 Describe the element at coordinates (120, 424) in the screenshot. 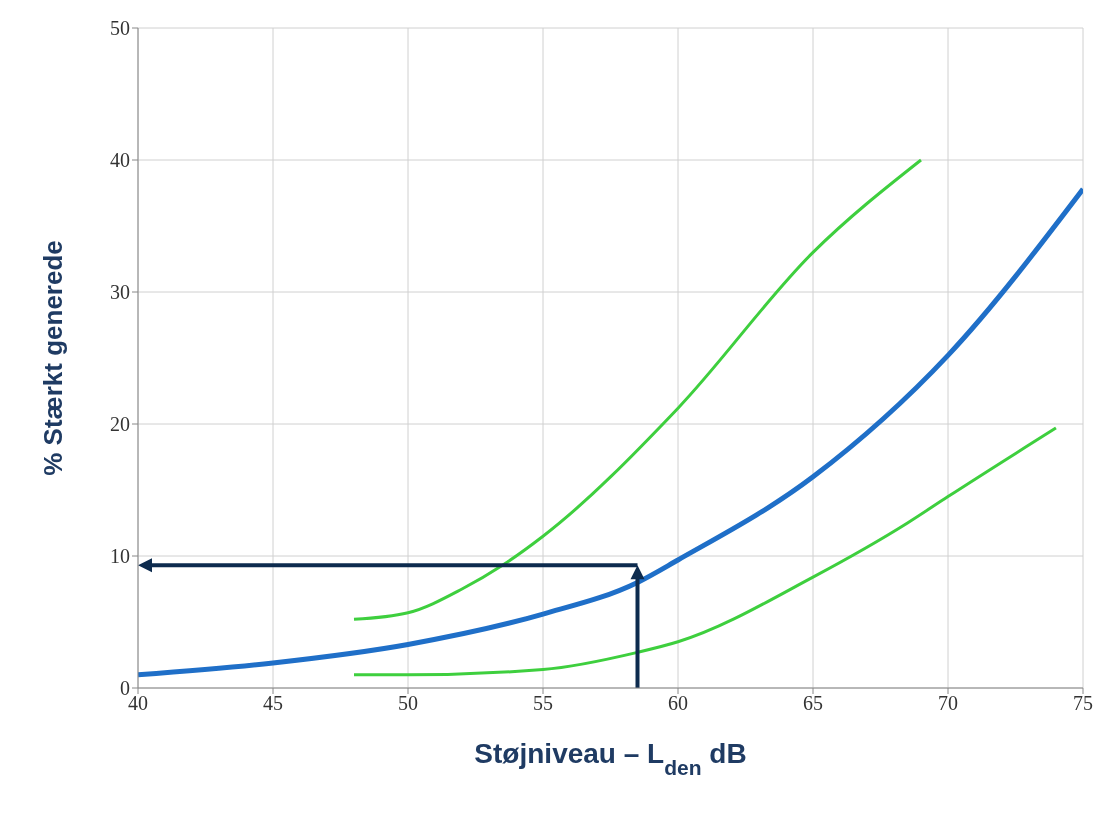

I see `y-tick-label: 20` at that location.